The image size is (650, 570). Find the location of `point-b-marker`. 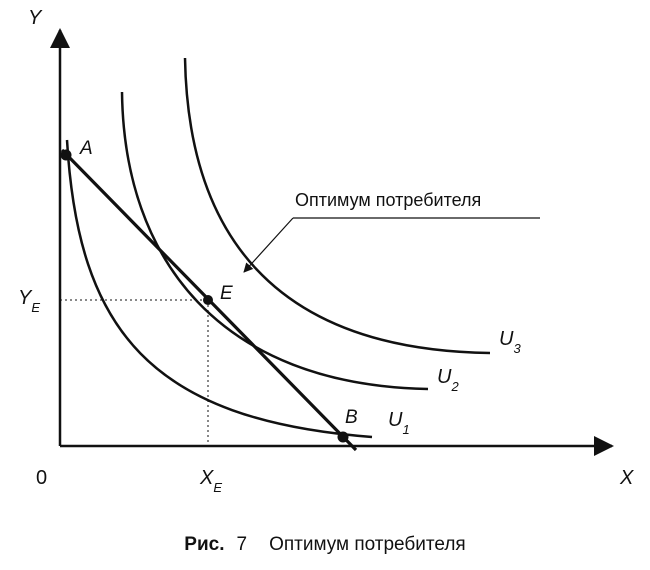

point-b-marker is located at coordinates (343, 437).